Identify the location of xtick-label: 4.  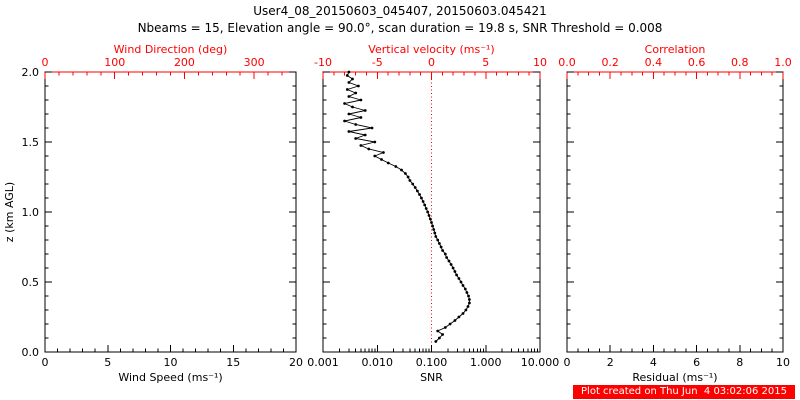
(653, 362).